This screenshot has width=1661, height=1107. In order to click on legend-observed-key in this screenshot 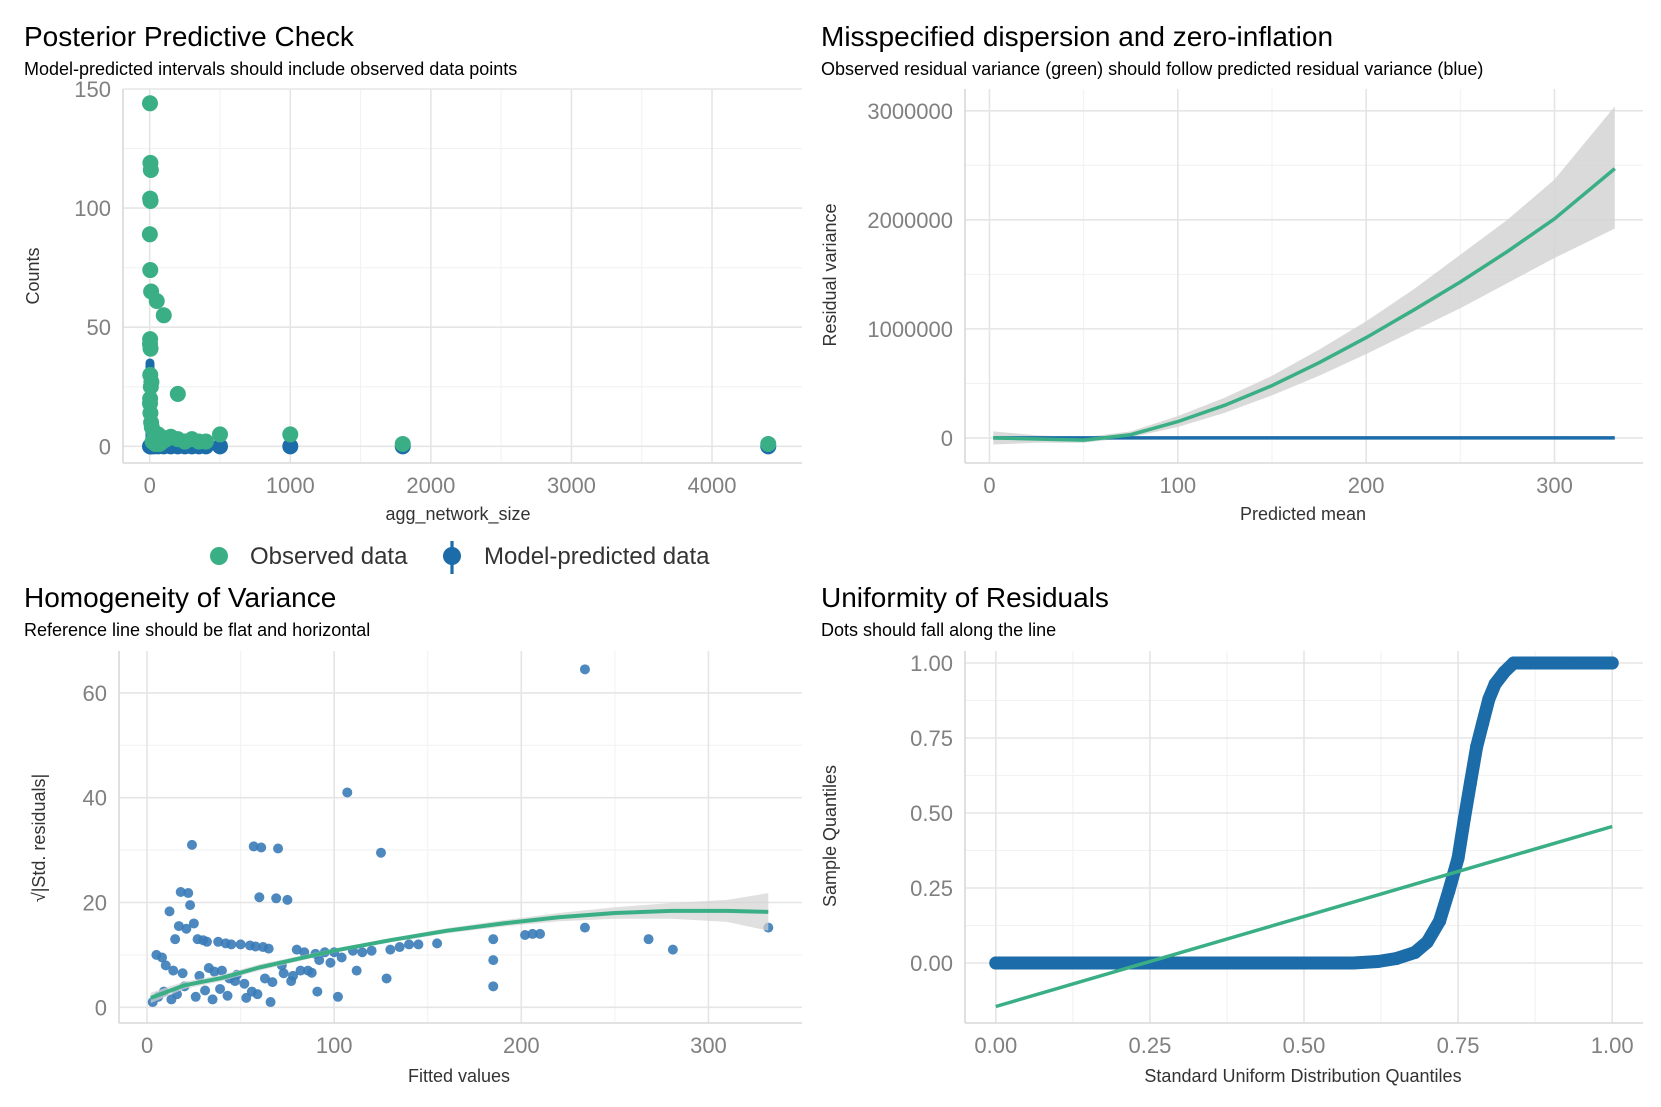, I will do `click(219, 556)`.